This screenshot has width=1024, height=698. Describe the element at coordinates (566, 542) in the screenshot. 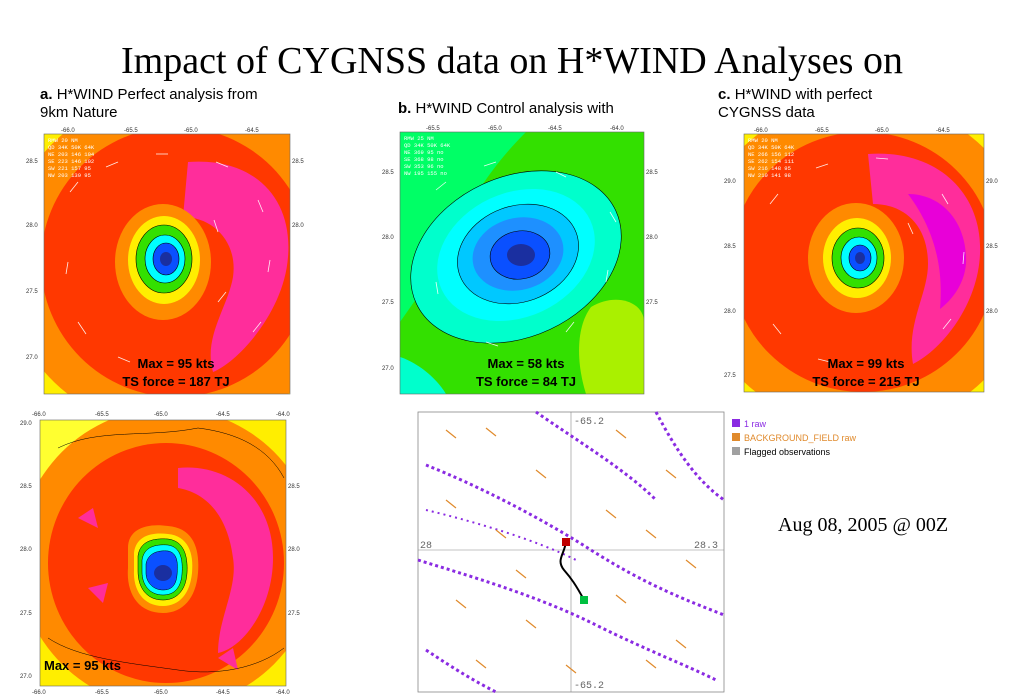

I see `track-start-marker` at that location.